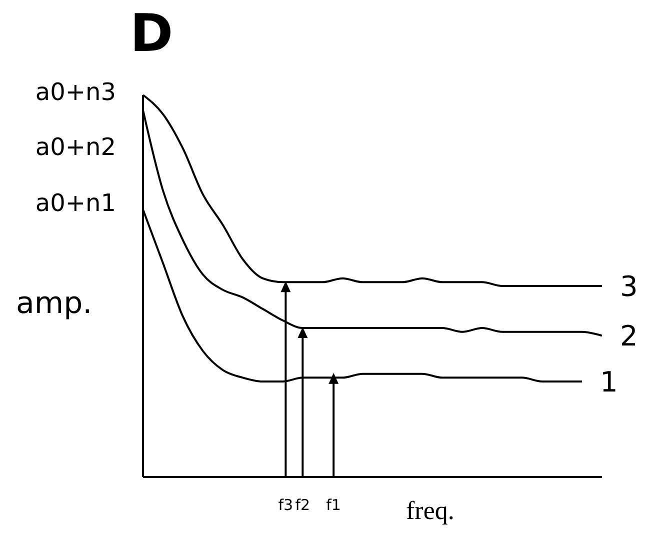 The height and width of the screenshot is (537, 648). What do you see at coordinates (75, 92) in the screenshot?
I see `text: a0+n3` at bounding box center [75, 92].